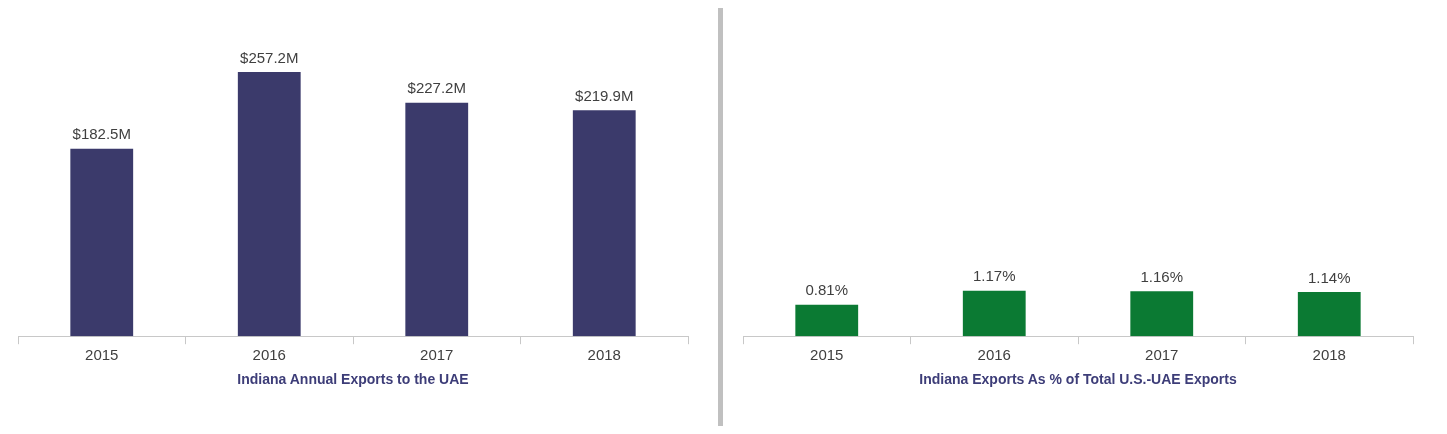 This screenshot has height=434, width=1447. I want to click on x-axis-title: Indiana Exports As % of Total U.S.-UAE Exports, so click(1078, 379).